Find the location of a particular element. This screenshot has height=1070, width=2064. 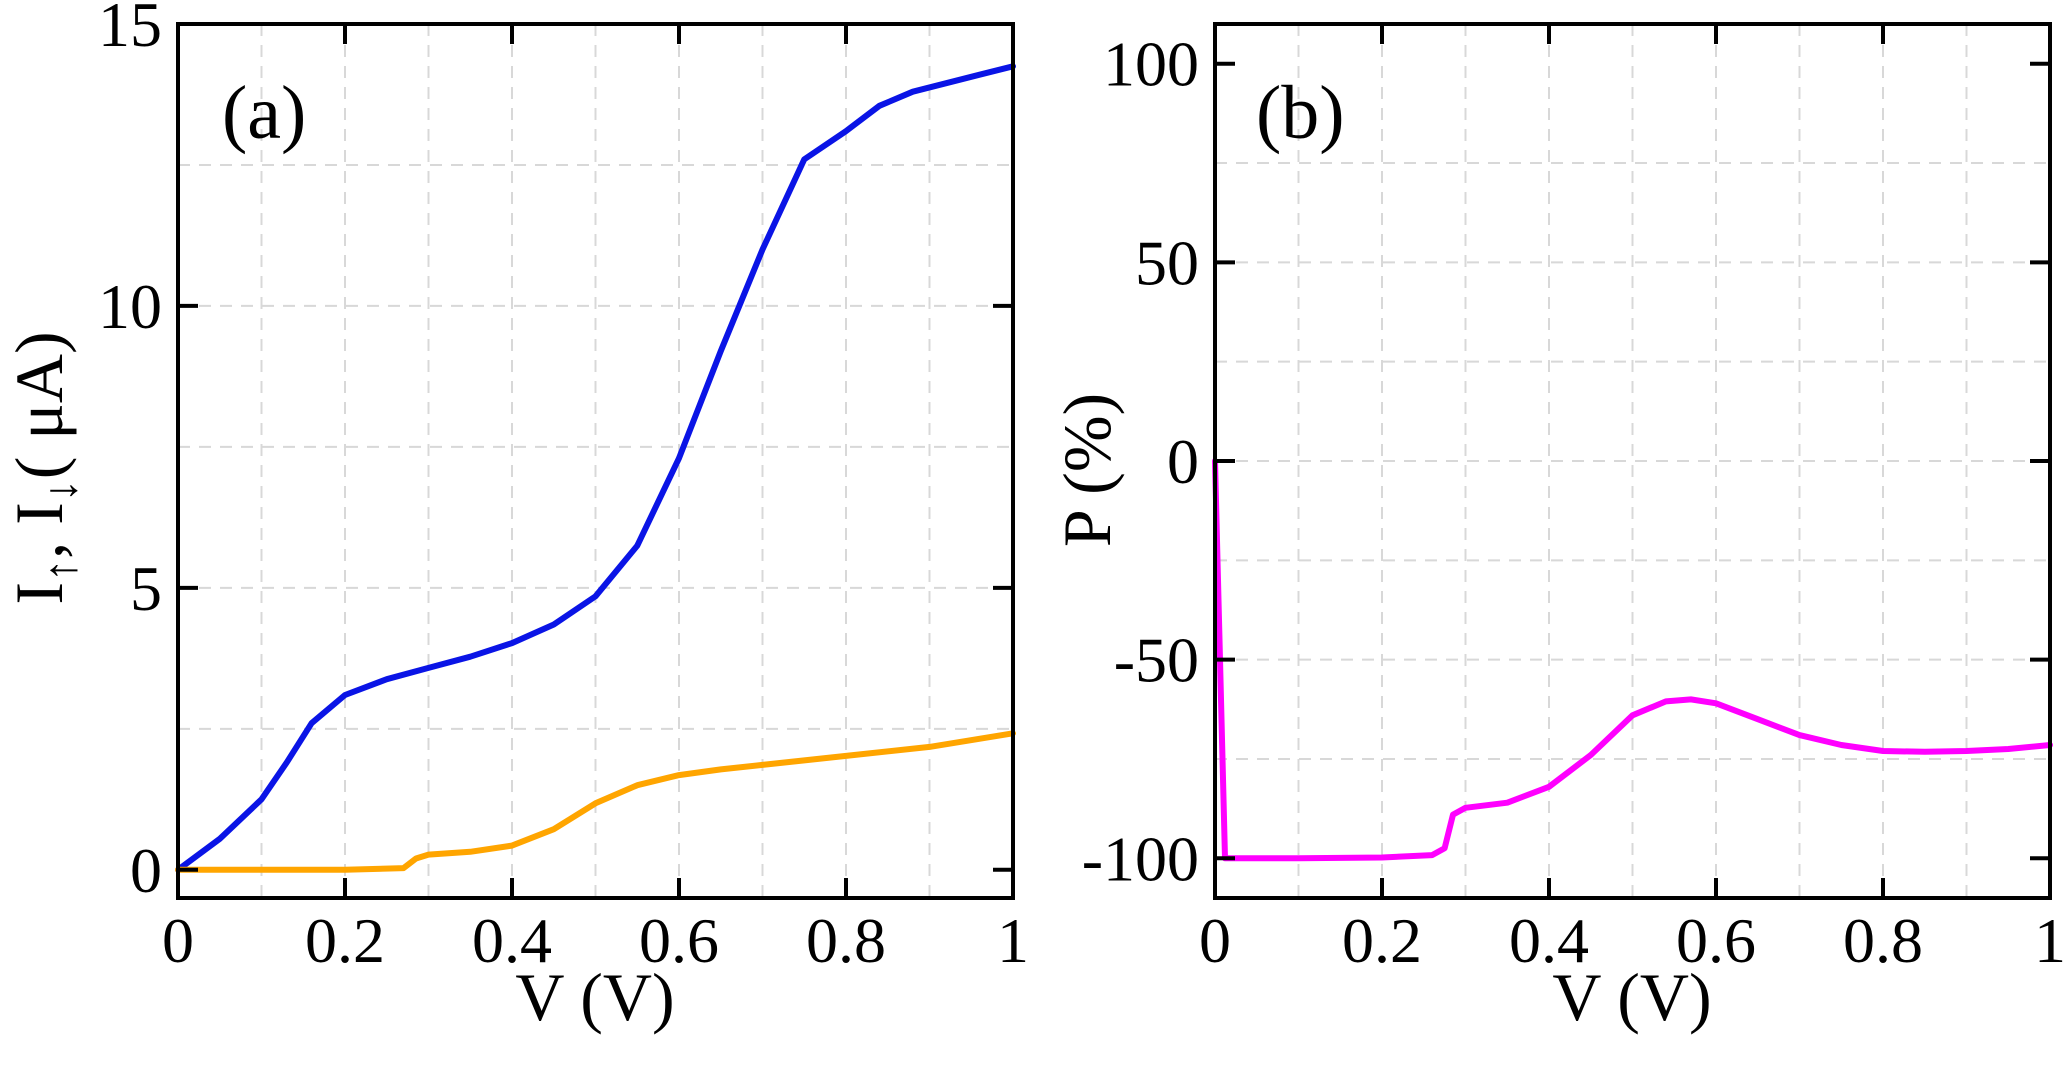

panel-b-x-tick-labels: 0 0.2 0.4 0.6 0.8 1 is located at coordinates (1631, 940).